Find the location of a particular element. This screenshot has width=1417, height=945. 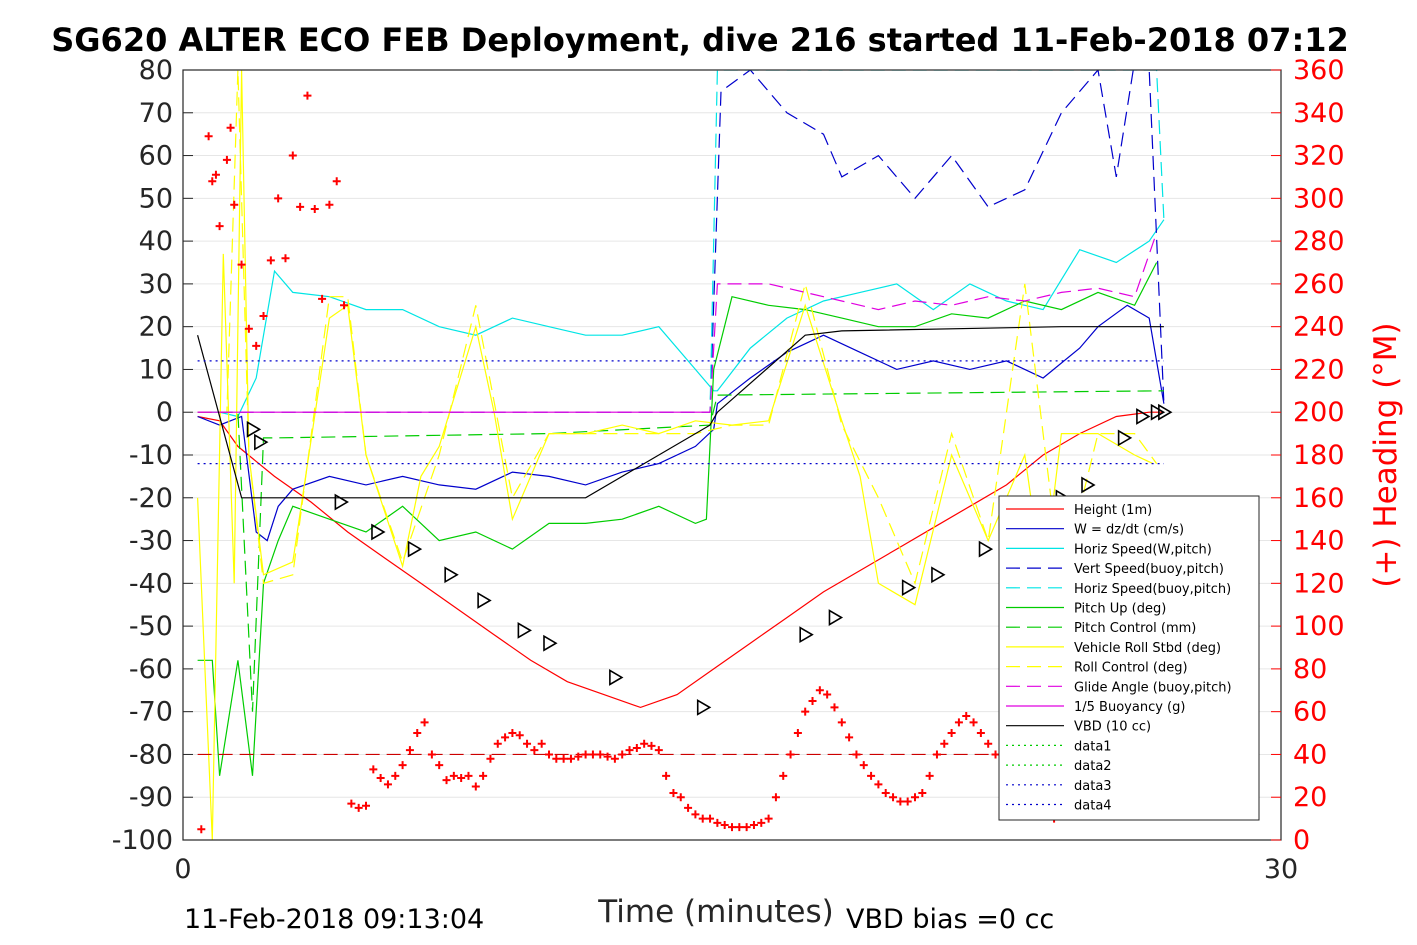

y-tick-label: 10 is located at coordinates (156, 369).